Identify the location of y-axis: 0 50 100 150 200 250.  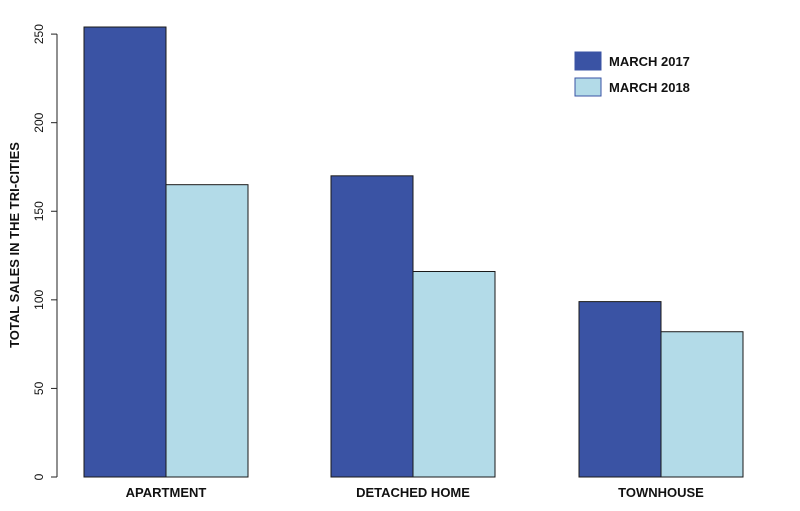
(45, 252).